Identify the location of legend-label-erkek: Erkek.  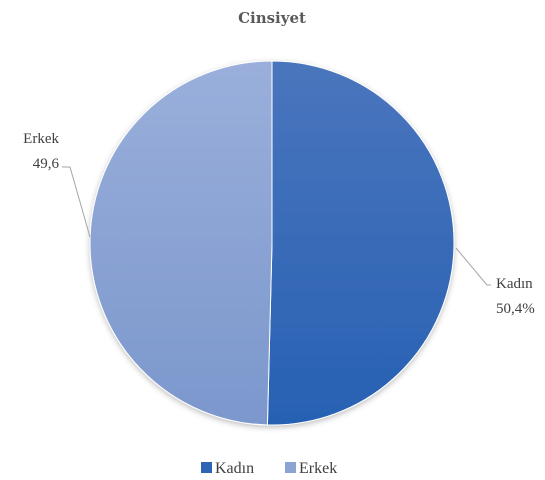
(318, 468).